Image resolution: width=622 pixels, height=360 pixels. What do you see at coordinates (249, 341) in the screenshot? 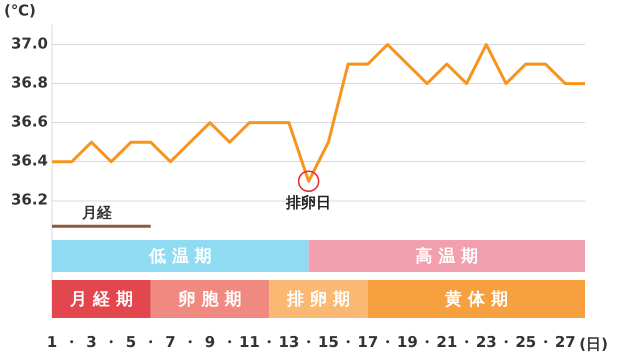
I see `x-tick-label: 11` at bounding box center [249, 341].